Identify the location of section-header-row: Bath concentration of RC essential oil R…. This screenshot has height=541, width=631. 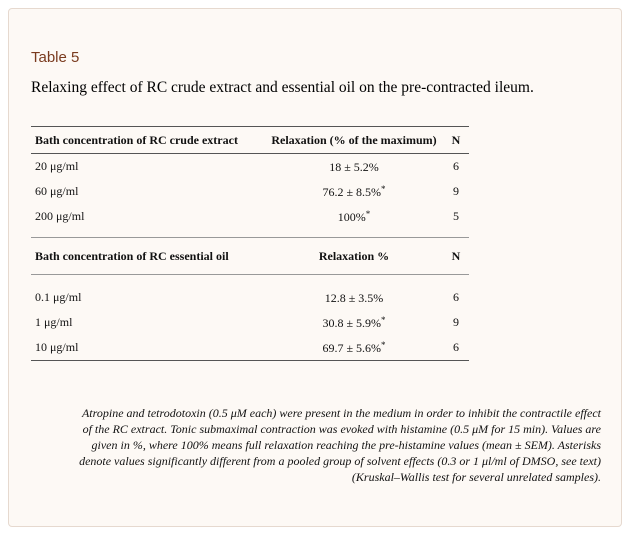
(250, 256).